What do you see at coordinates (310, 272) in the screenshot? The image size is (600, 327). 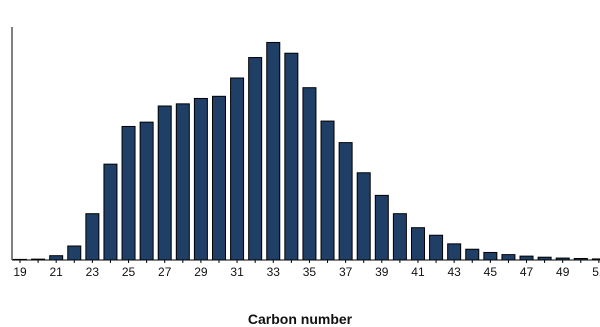 I see `x-tick-label-35: 35` at bounding box center [310, 272].